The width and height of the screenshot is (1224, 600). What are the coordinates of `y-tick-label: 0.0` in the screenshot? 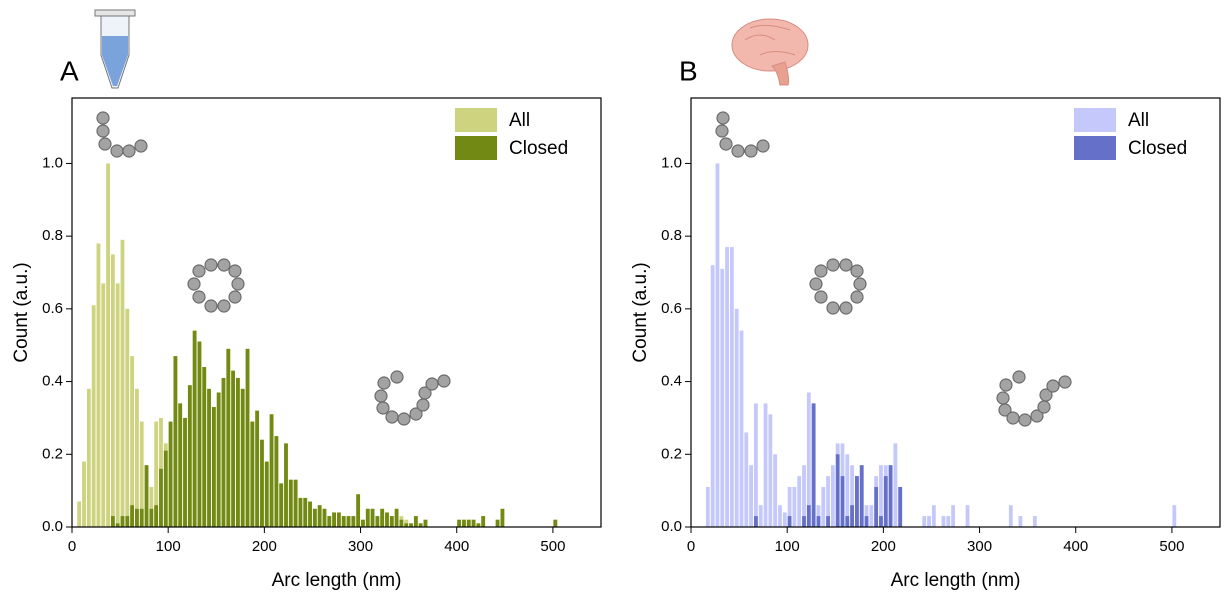 It's located at (52, 526).